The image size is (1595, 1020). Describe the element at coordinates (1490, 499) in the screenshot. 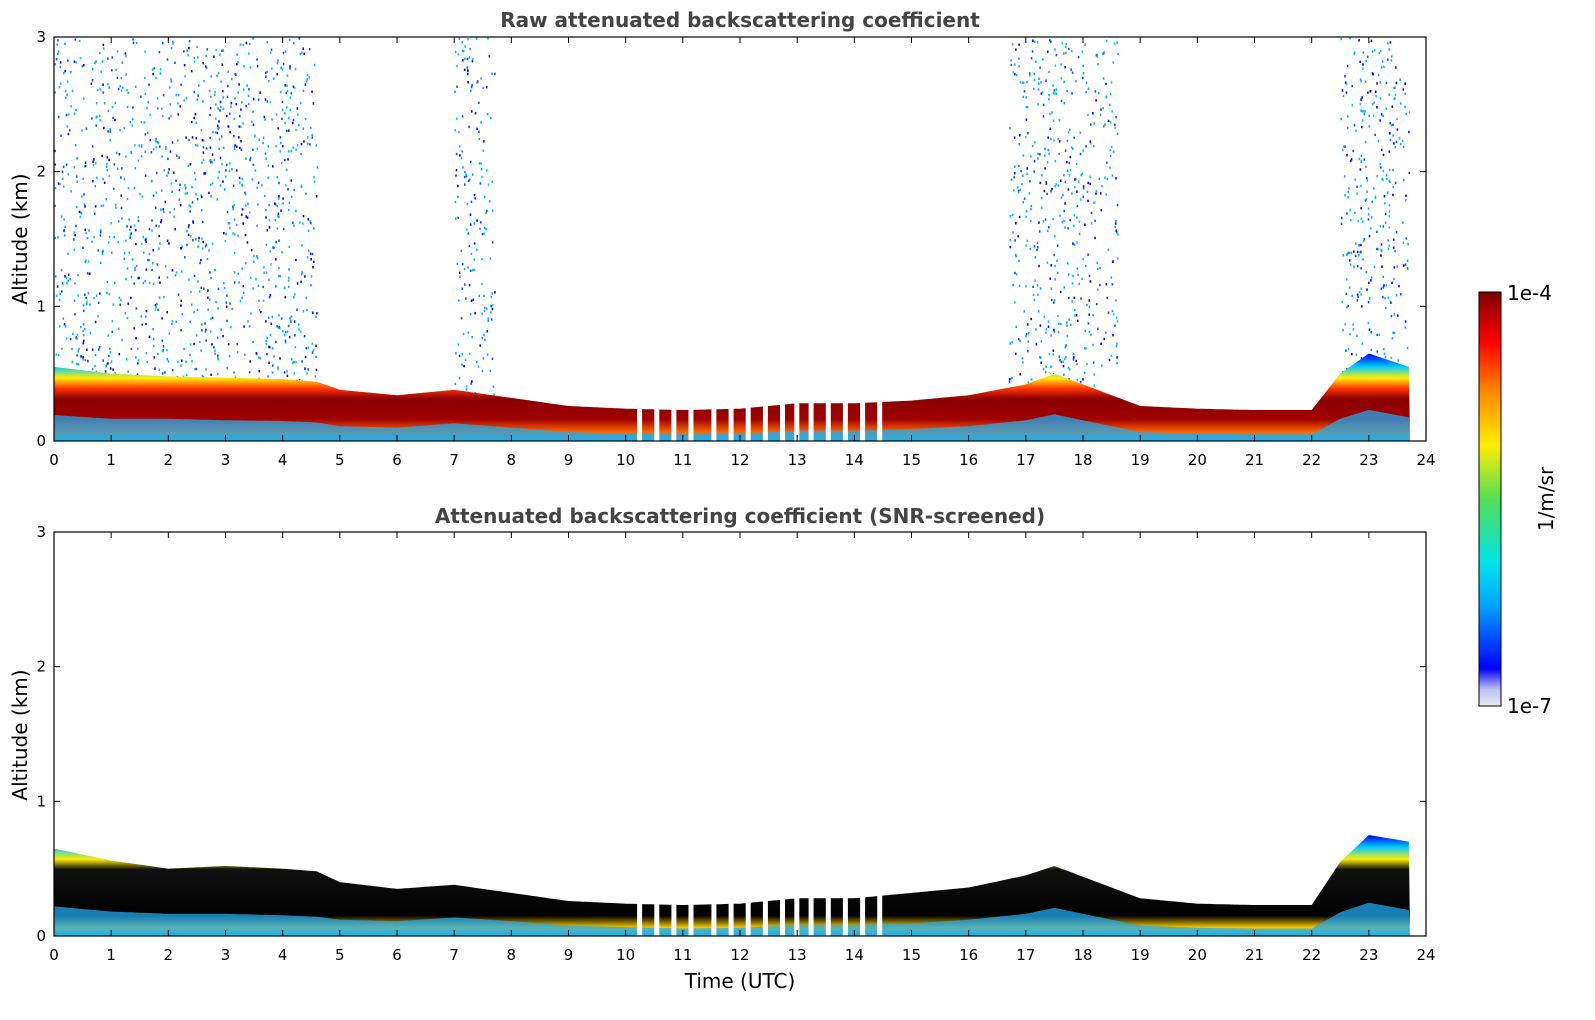

I see `colorbar-gradient` at that location.